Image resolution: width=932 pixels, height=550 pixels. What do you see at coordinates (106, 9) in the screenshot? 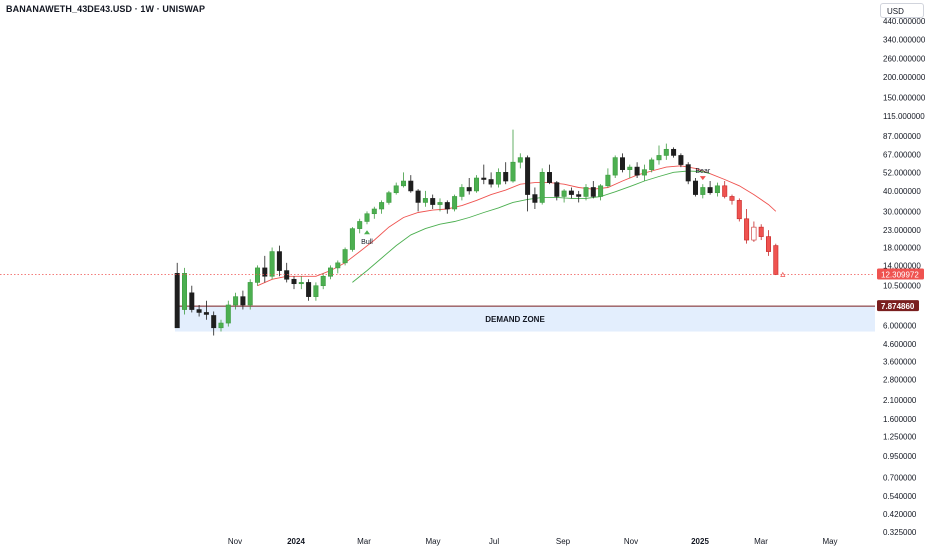
I see `symbol-title: BANANAWETH_43DE43.USD · 1W · UNISWAP` at bounding box center [106, 9].